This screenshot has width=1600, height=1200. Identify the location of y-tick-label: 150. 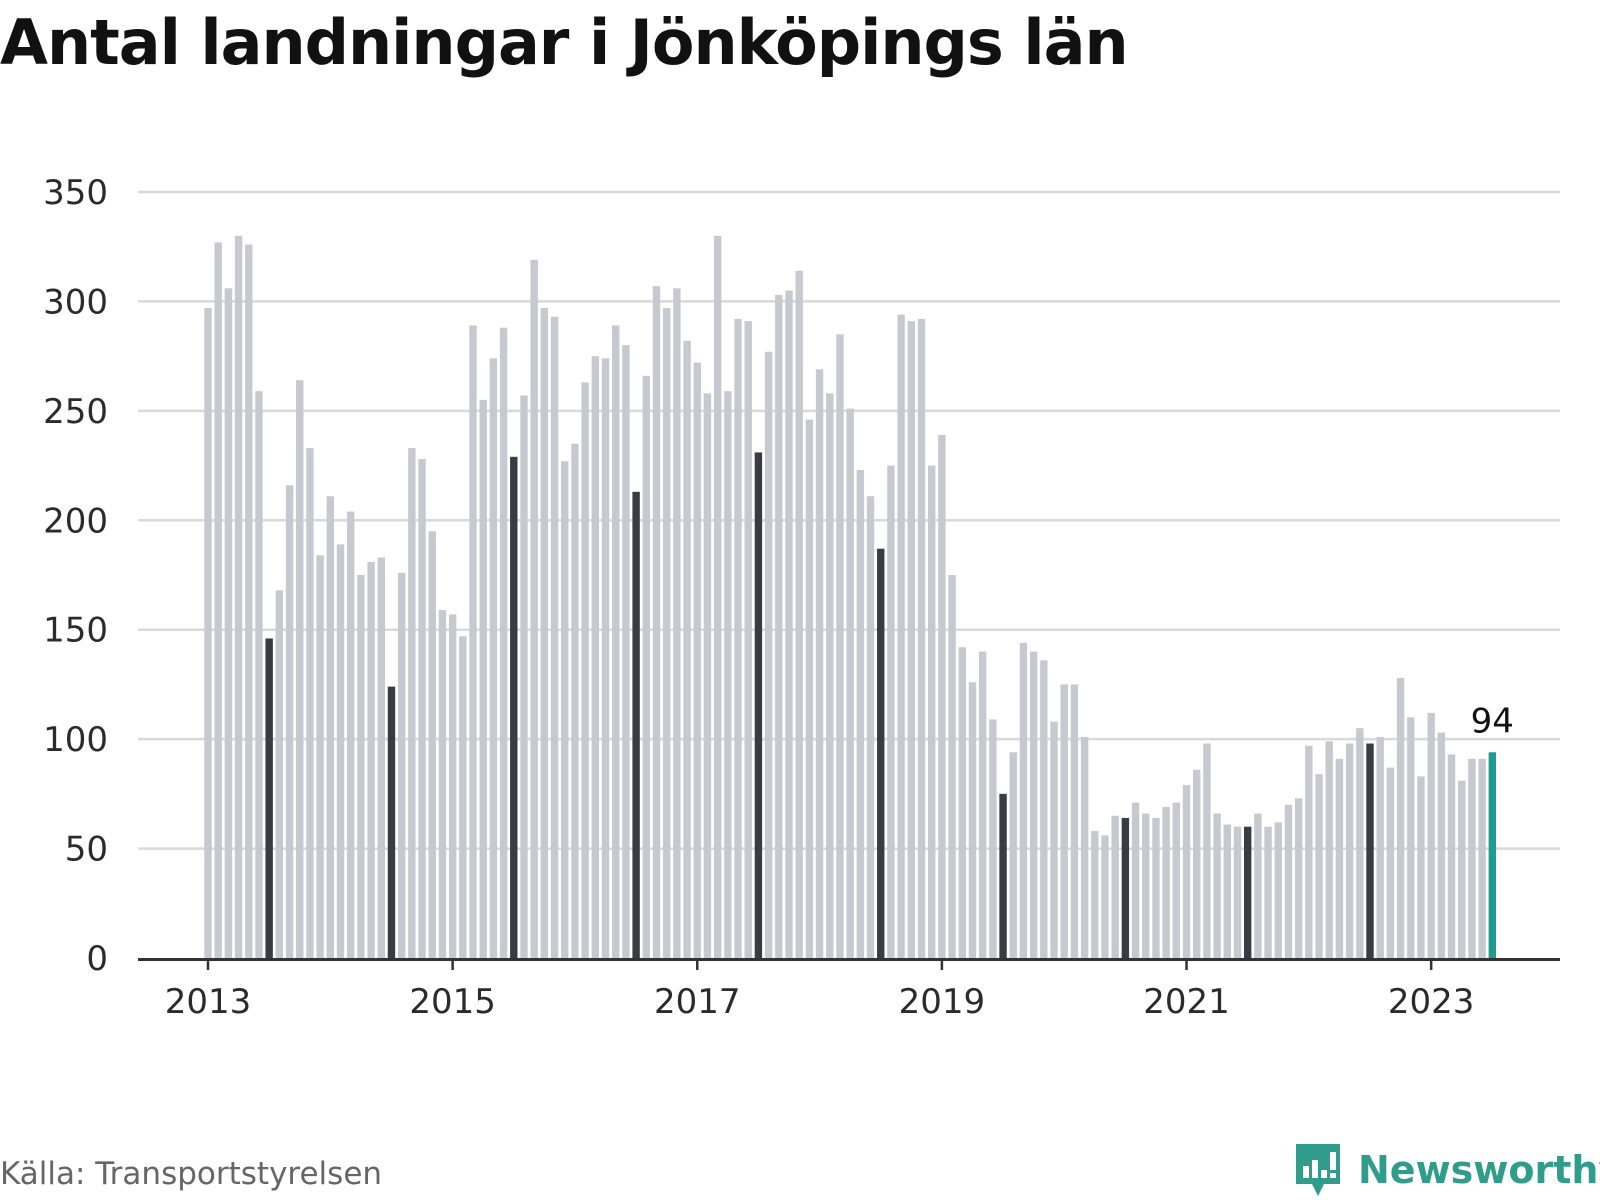
(75, 631).